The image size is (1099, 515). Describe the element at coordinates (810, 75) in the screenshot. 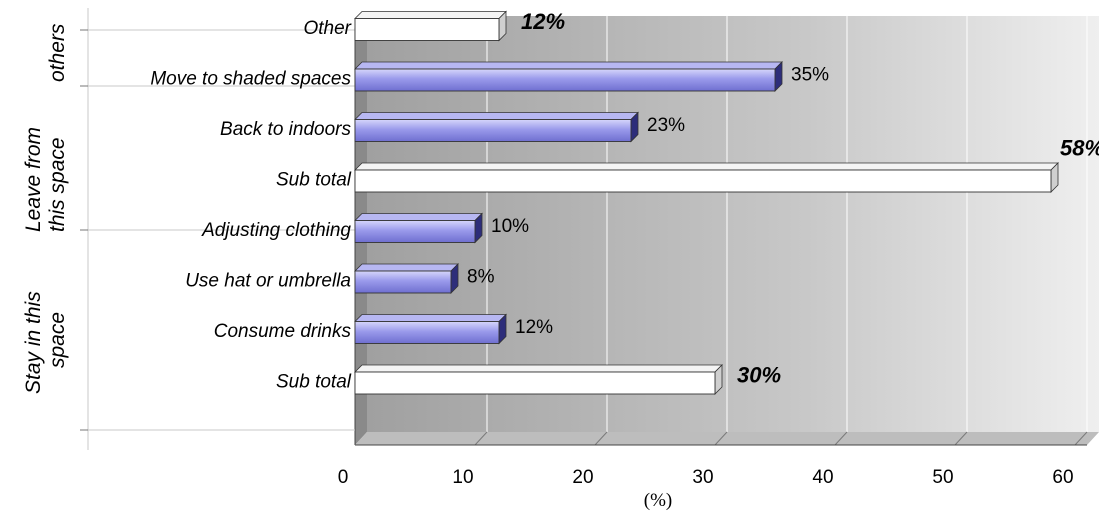

I see `value-label: 35%` at that location.